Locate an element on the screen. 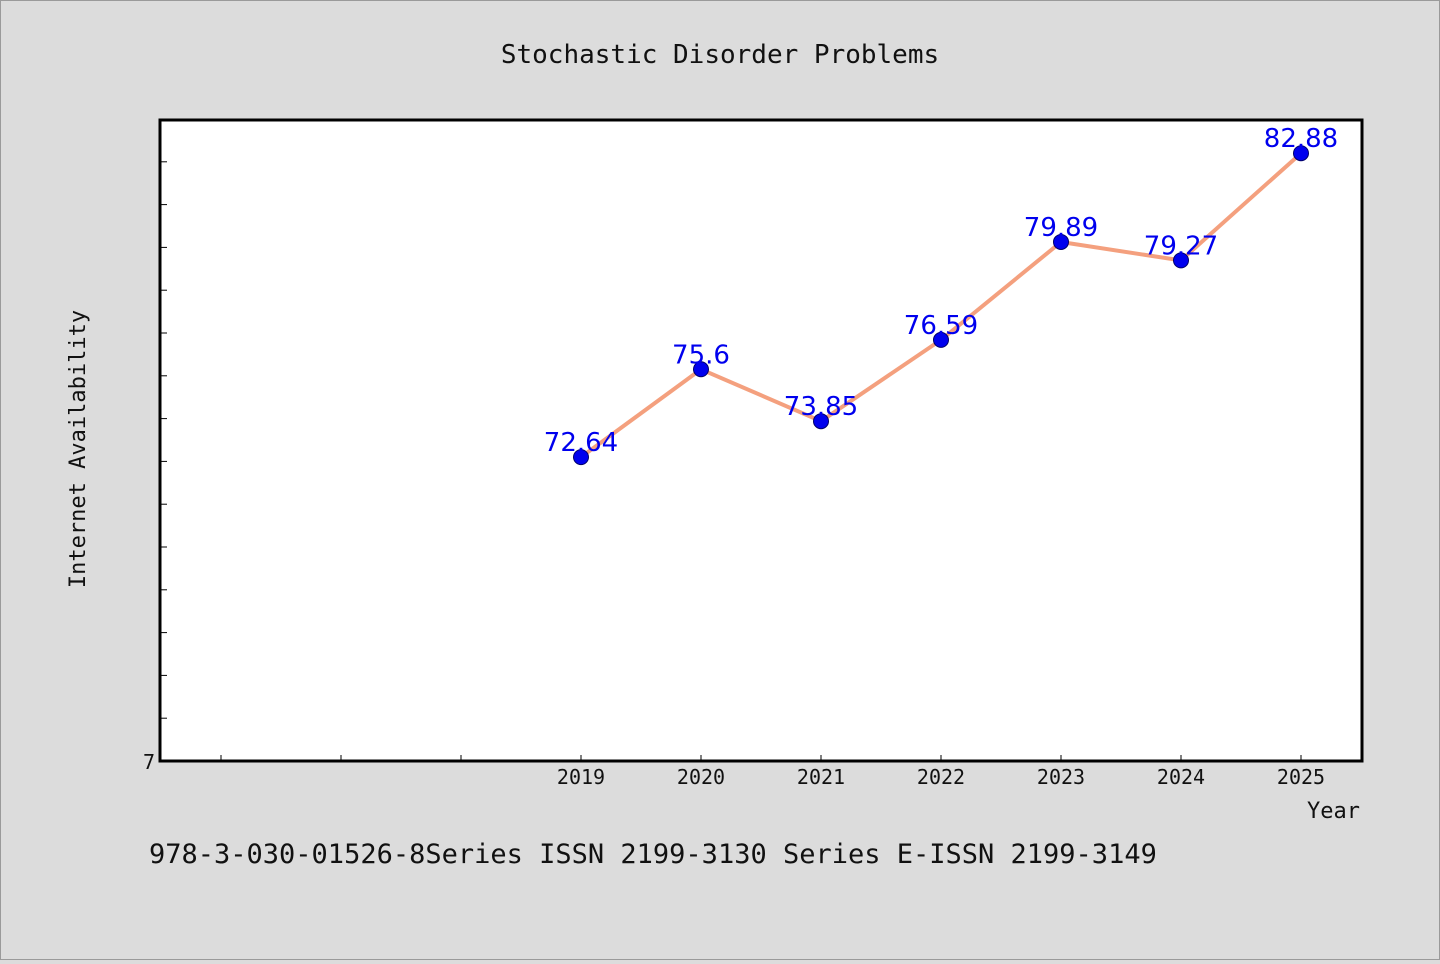 The image size is (1440, 964). x-axis-ticks is located at coordinates (761, 758).